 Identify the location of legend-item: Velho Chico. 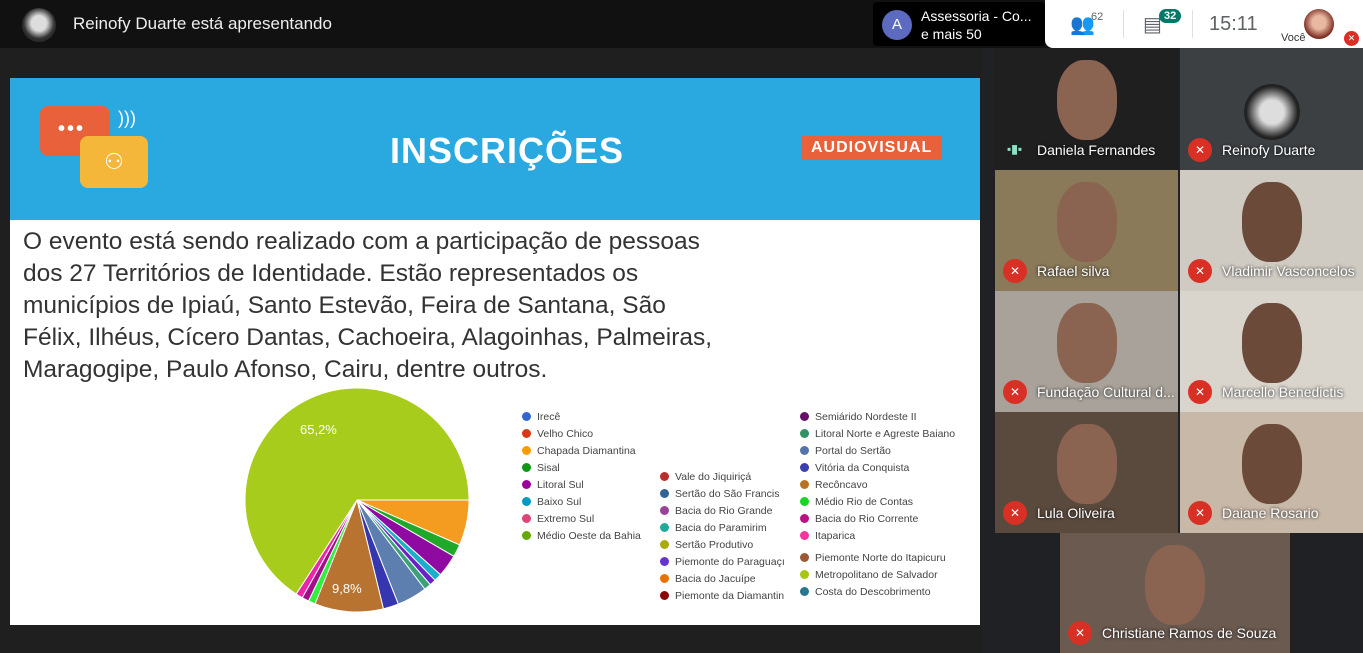
(581, 433).